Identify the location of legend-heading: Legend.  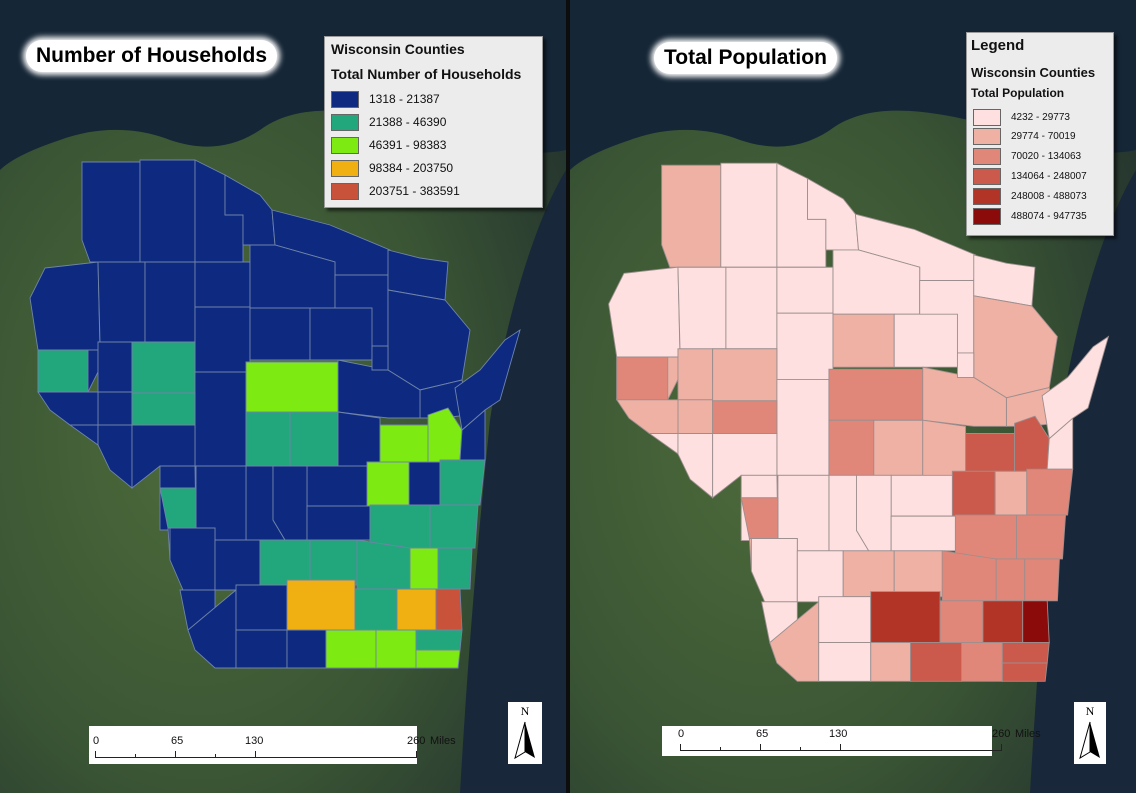
(998, 45).